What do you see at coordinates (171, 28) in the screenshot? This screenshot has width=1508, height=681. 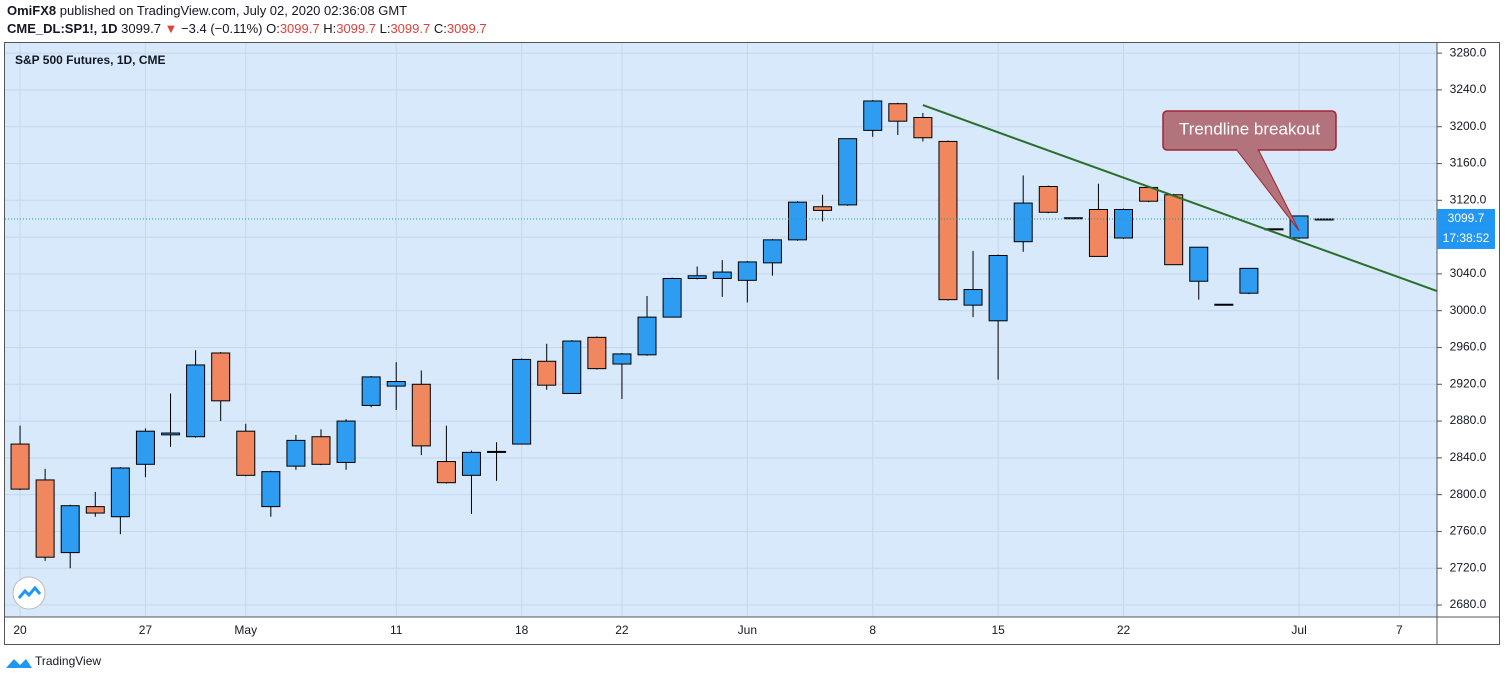 I see `arrow: ▼` at bounding box center [171, 28].